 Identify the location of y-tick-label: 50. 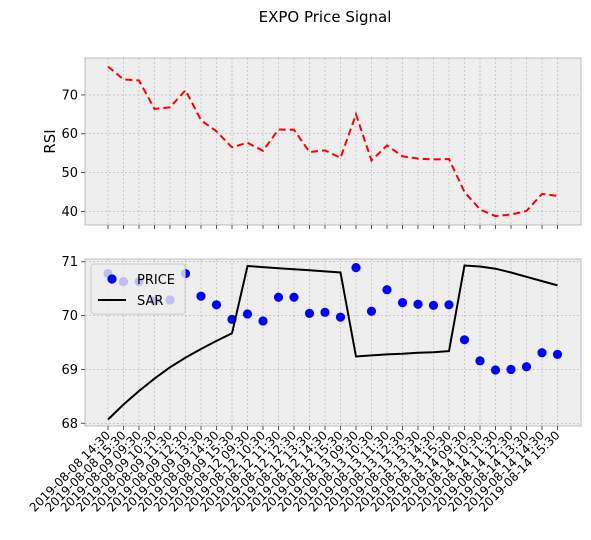
(69, 173).